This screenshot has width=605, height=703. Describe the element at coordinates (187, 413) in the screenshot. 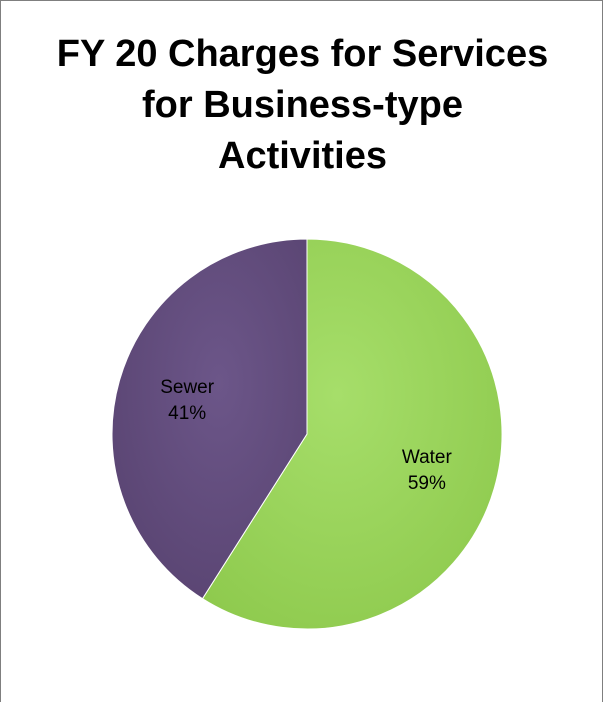

I see `pie-label-sewer-percent: 41%` at that location.